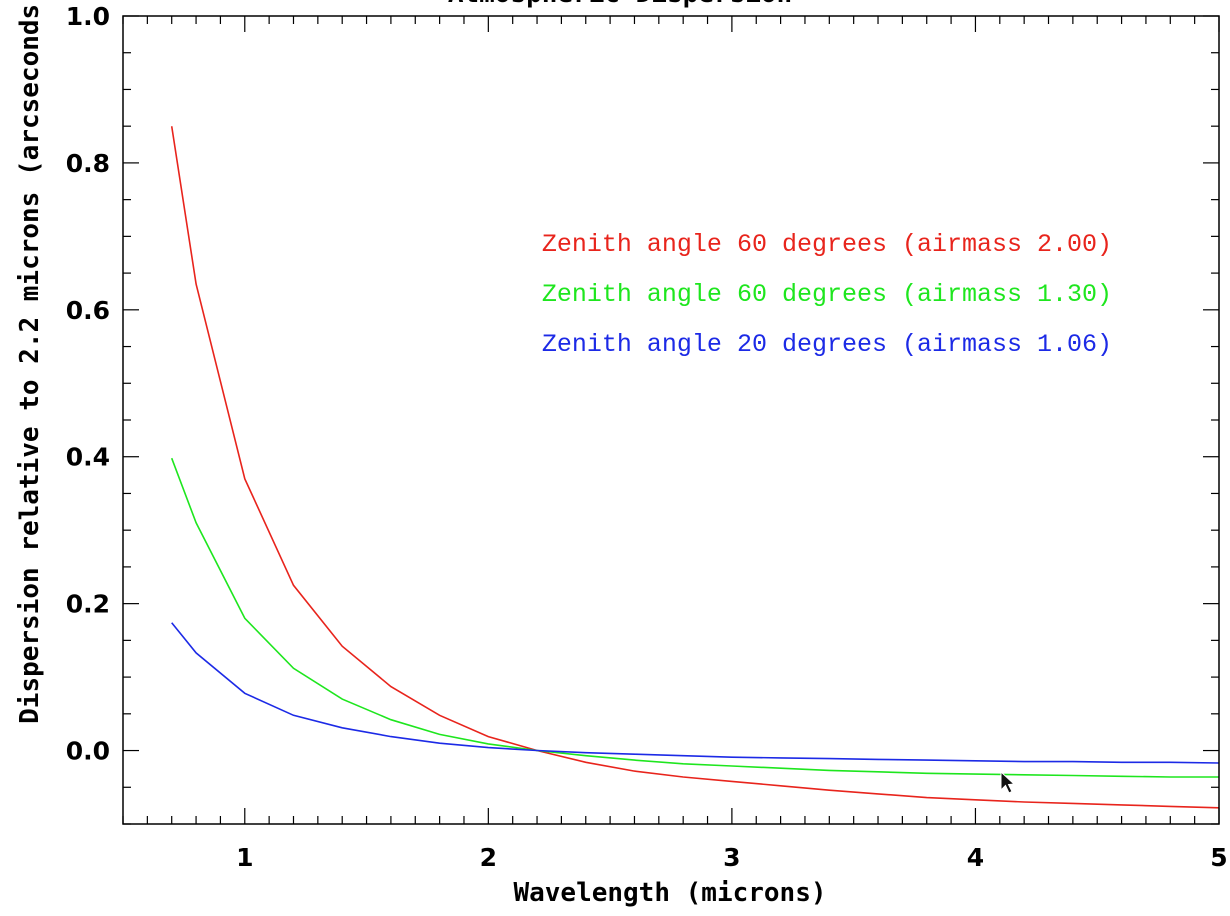  I want to click on x-tick-labels: 1 2 3 4 5, so click(732, 857).